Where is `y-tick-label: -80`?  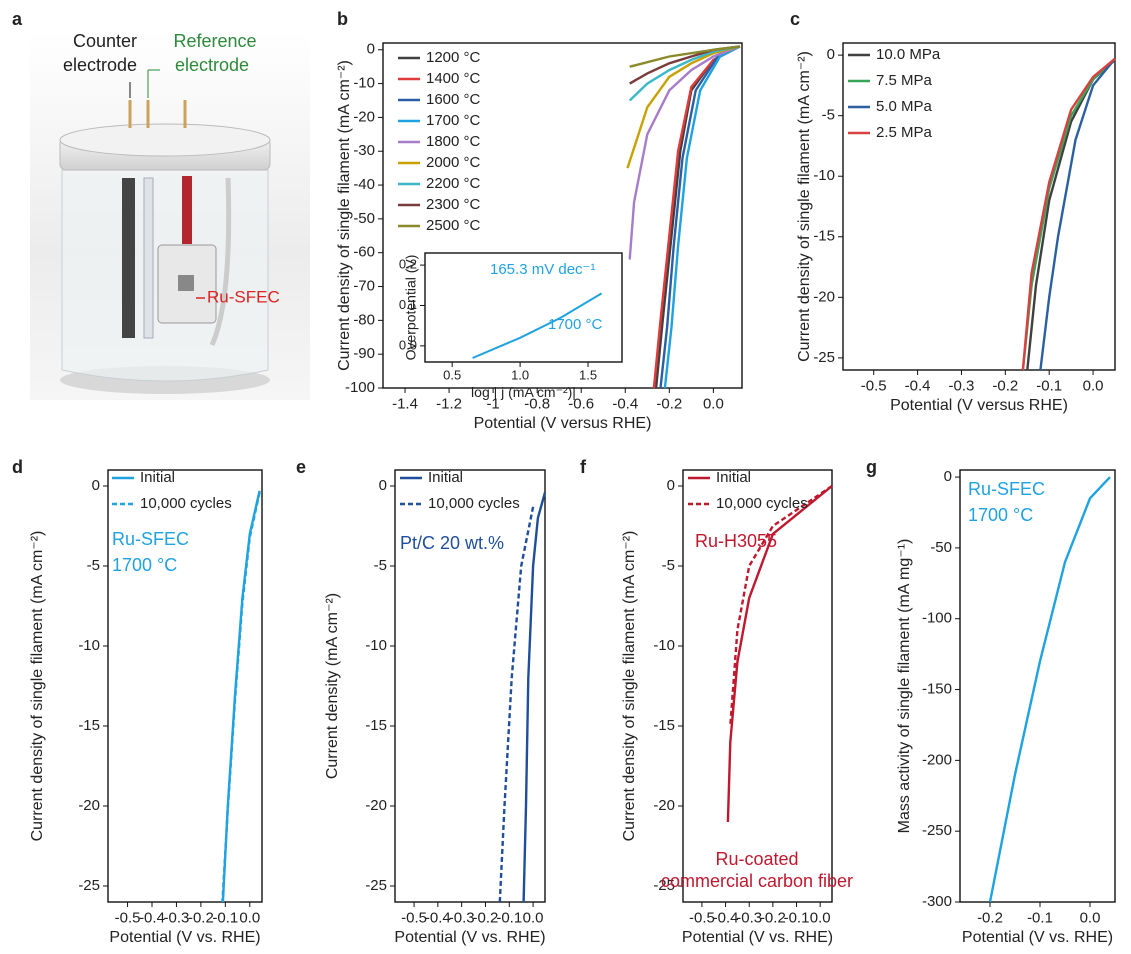 y-tick-label: -80 is located at coordinates (364, 319).